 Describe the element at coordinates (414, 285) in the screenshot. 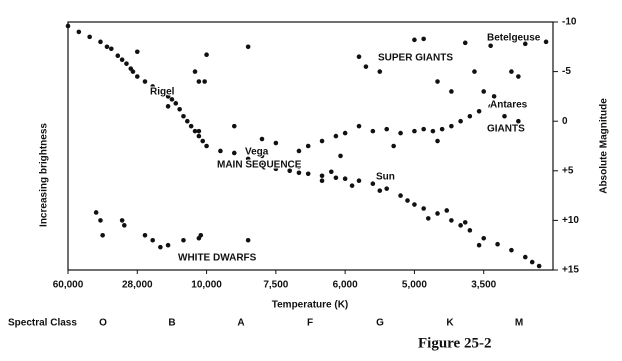

I see `x-tick-label: 5,000` at that location.